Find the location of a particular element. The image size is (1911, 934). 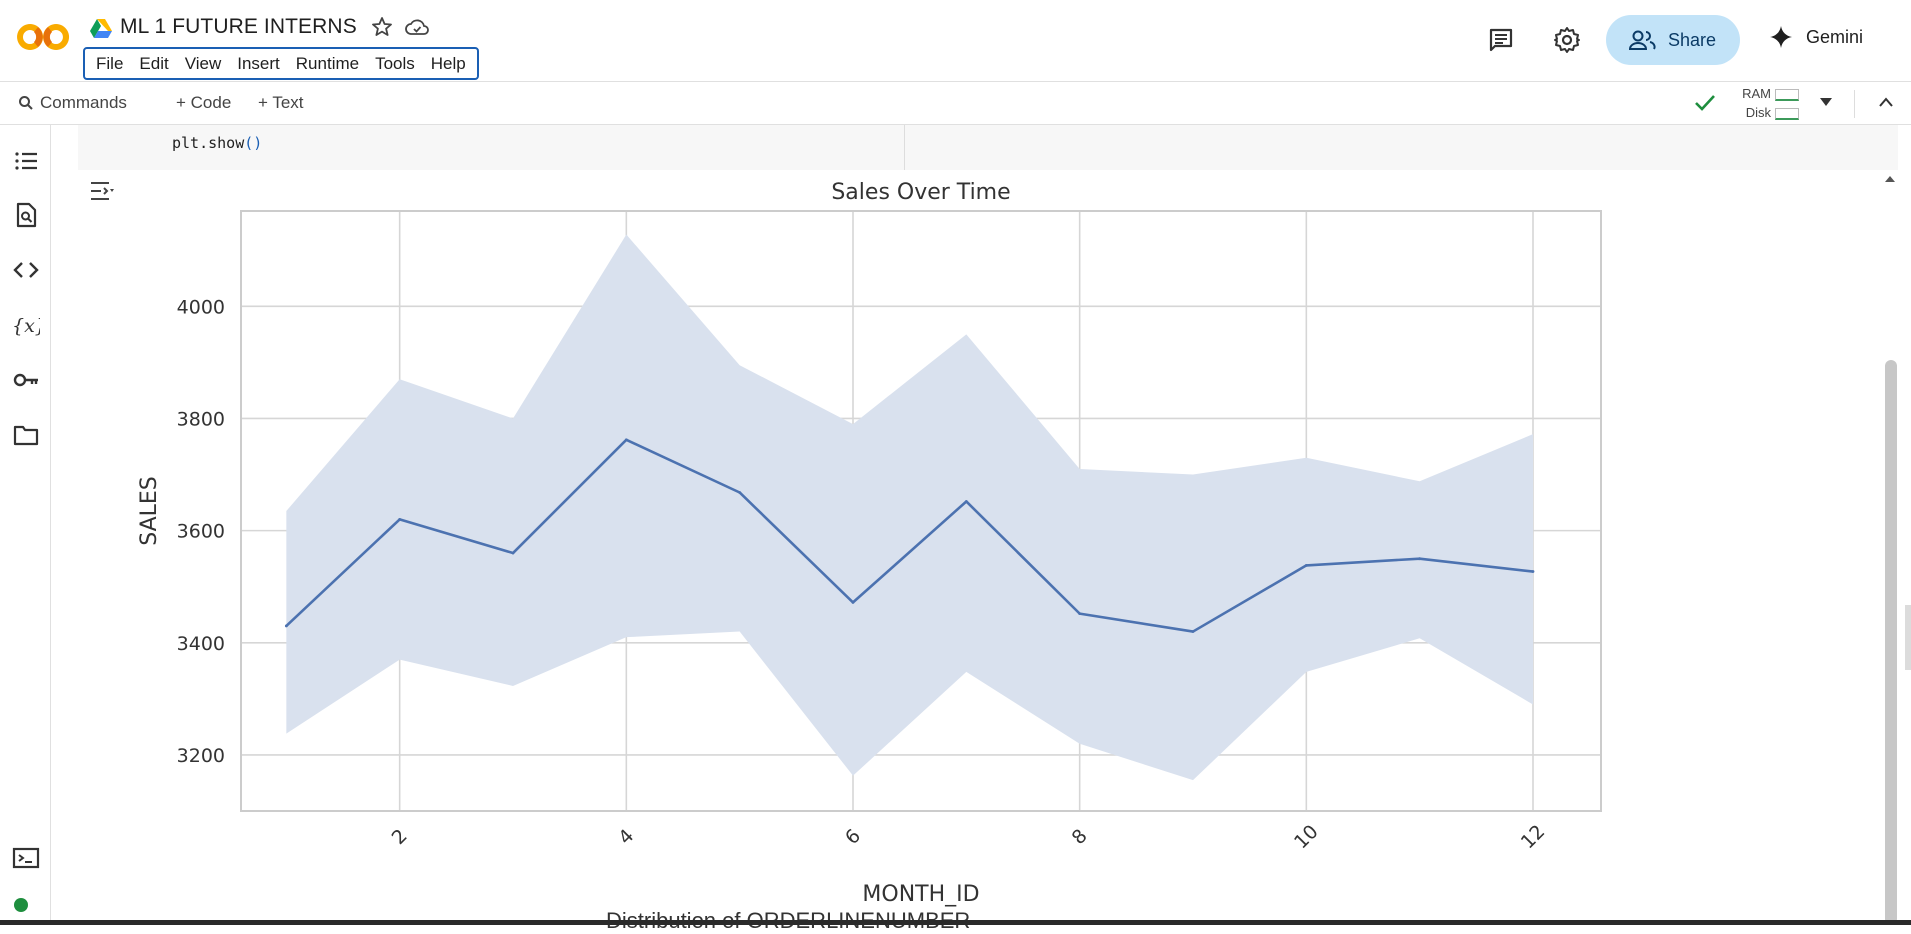

bottom-strip is located at coordinates (955, 922).